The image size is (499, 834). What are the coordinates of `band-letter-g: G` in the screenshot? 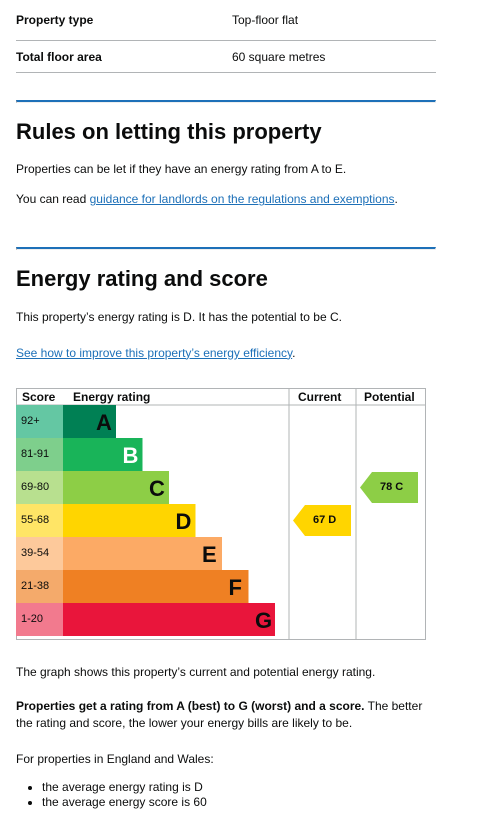 It's located at (264, 620).